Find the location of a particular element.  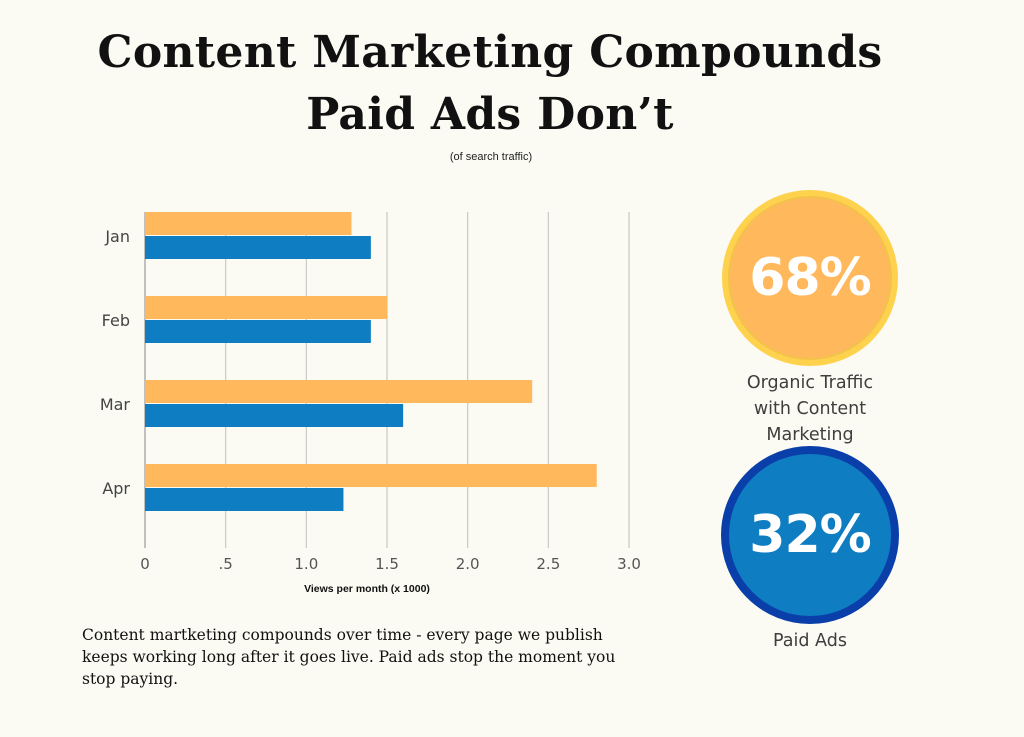

organic-label-line-3: Marketing is located at coordinates (810, 435).